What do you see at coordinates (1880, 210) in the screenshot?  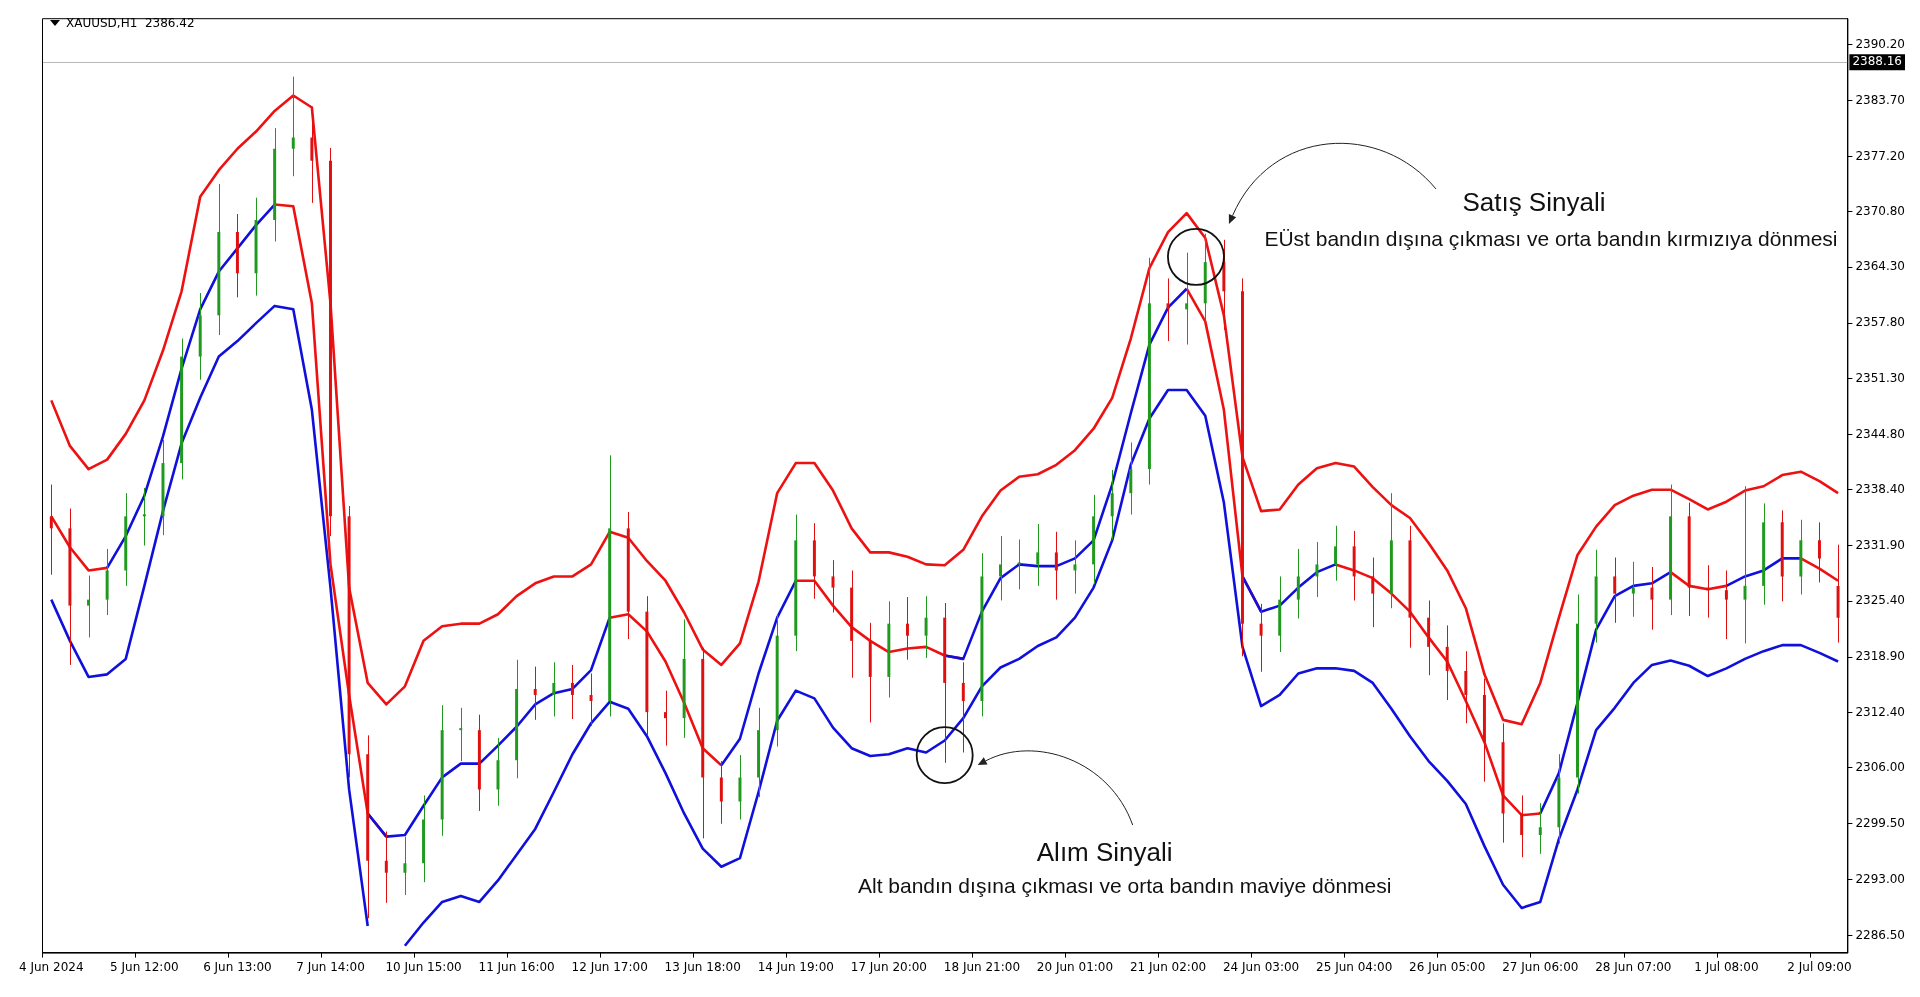 I see `y-tick-label: 2370.80` at bounding box center [1880, 210].